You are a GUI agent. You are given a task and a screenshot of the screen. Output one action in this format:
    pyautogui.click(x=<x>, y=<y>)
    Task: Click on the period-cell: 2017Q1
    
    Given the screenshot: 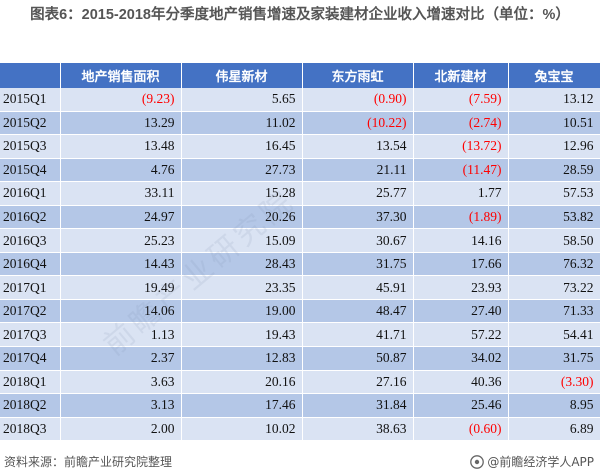 What is the action you would take?
    pyautogui.click(x=30, y=287)
    